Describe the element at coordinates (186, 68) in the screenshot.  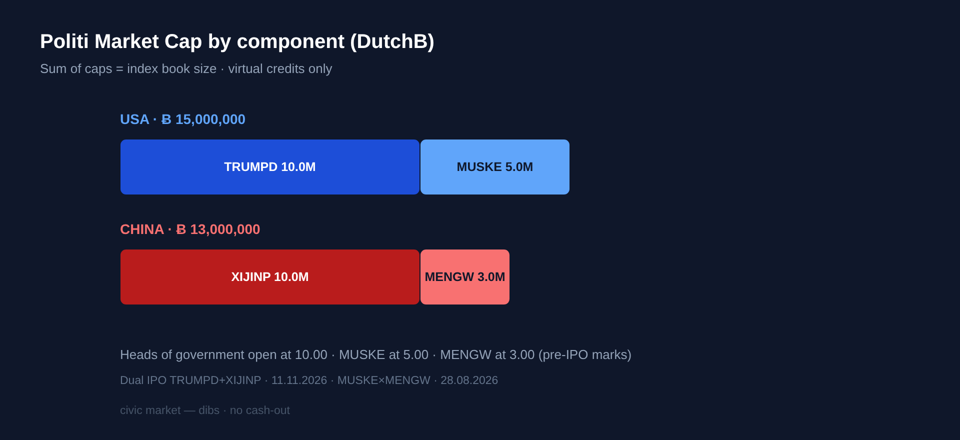
I see `chart-subtitle: Sum of caps = index book size · virtual credits only` at that location.